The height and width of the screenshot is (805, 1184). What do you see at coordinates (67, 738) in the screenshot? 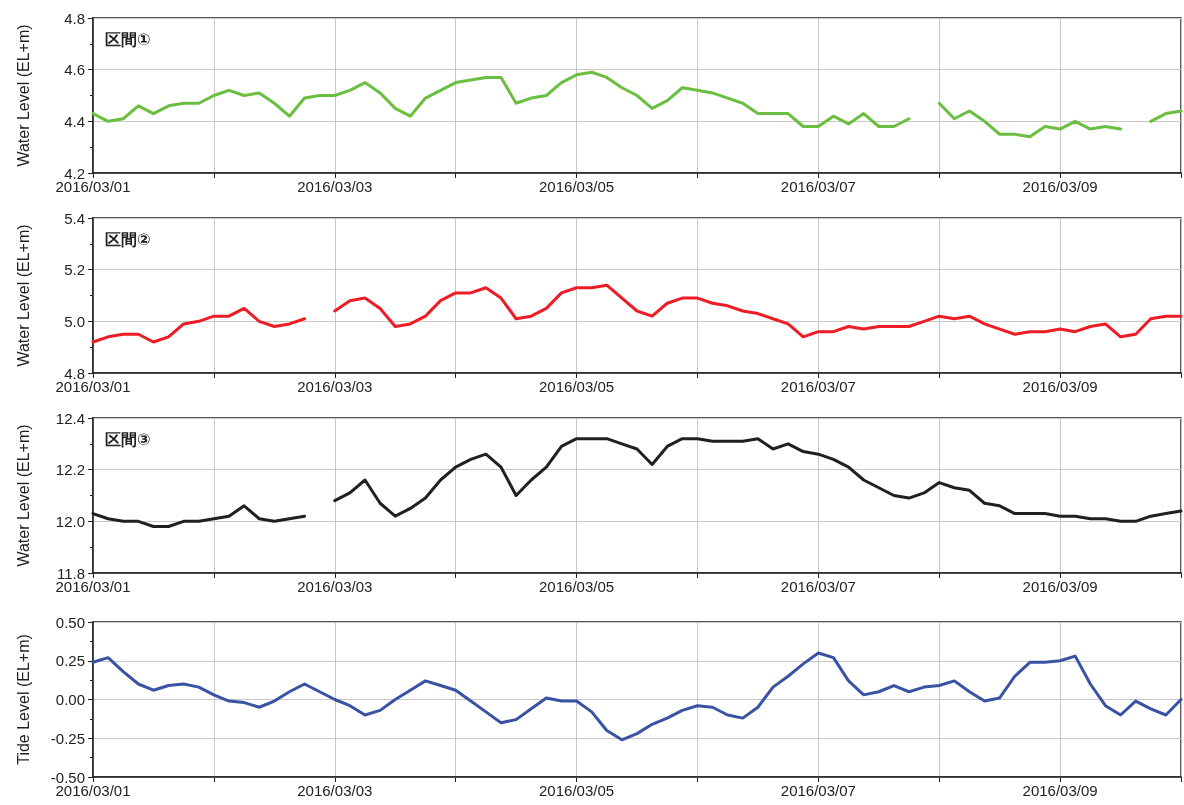
I see `y-tick-label: -0.25` at bounding box center [67, 738].